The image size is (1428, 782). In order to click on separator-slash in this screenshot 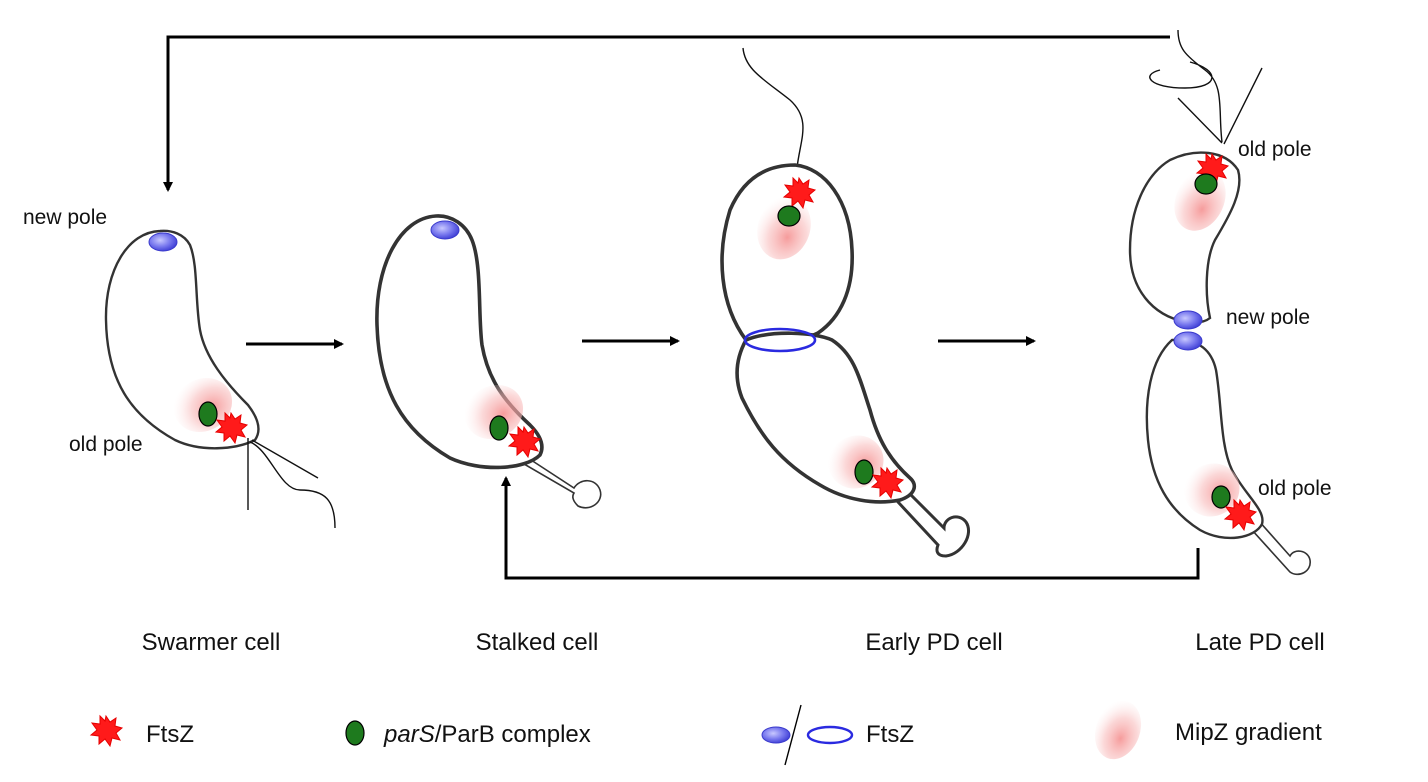, I will do `click(793, 735)`.